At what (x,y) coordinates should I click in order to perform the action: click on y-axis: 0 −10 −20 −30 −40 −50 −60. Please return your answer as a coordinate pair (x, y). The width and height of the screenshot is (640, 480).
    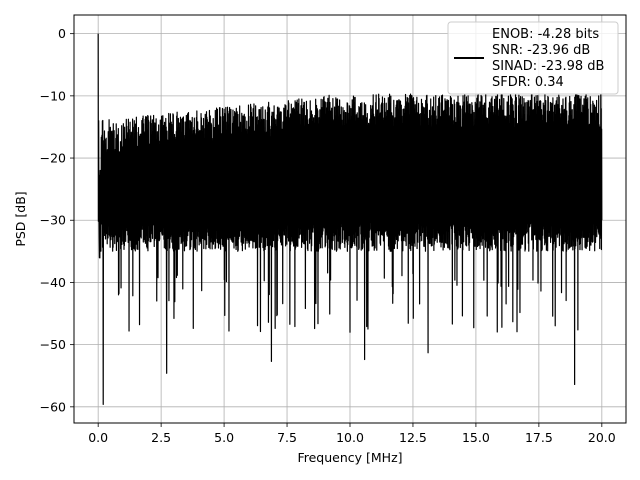
    Looking at the image, I should click on (57, 220).